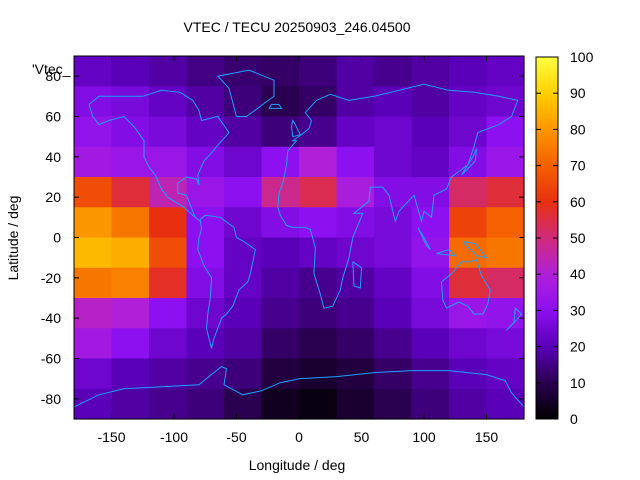 The width and height of the screenshot is (640, 480). Describe the element at coordinates (53, 117) in the screenshot. I see `y-tick-label: 60` at that location.